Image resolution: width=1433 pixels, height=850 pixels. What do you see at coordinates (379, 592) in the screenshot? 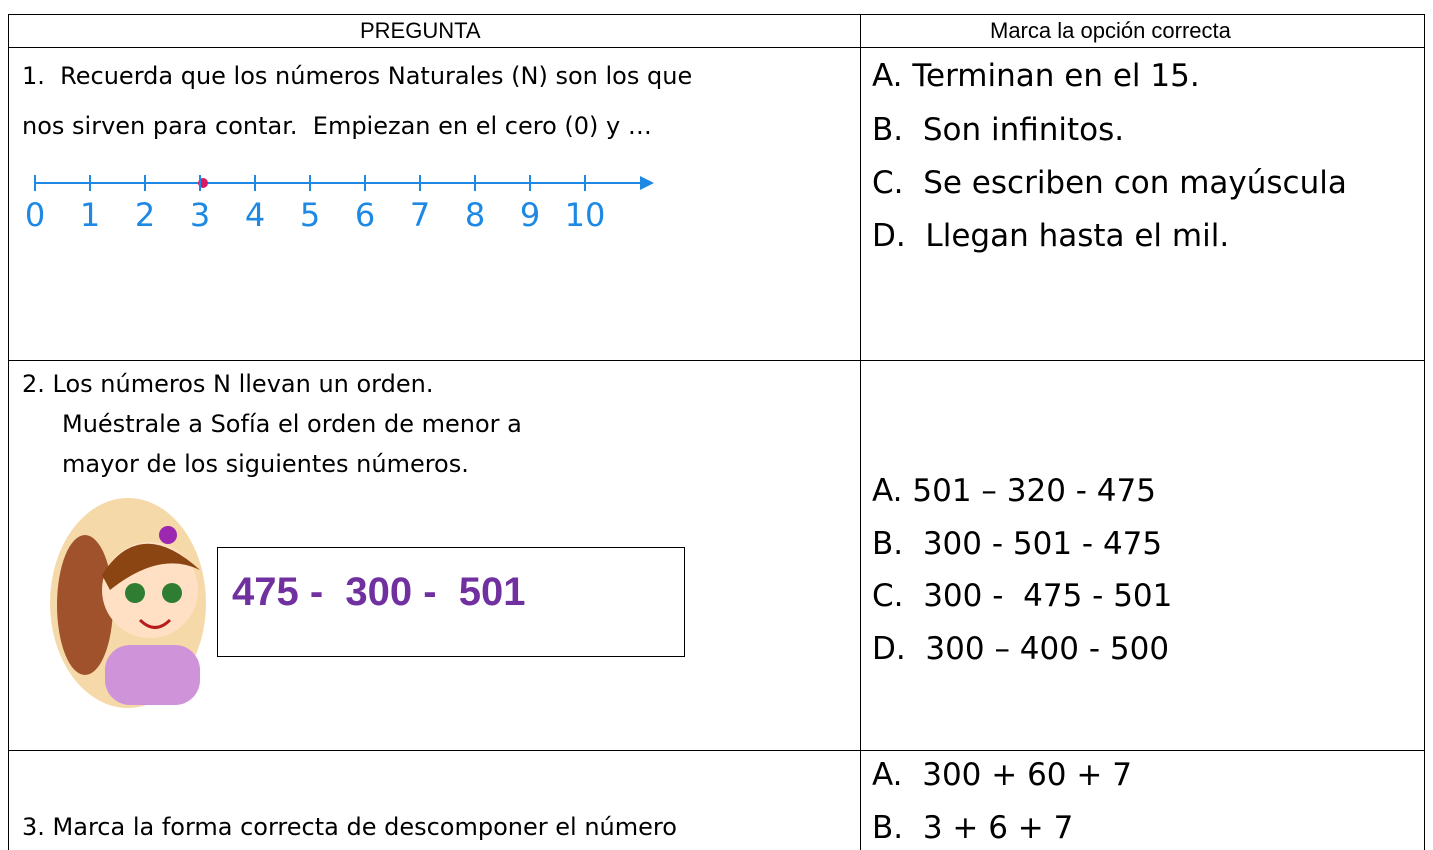
I see `number-box-text: 475 - 300 - 501` at bounding box center [379, 592].